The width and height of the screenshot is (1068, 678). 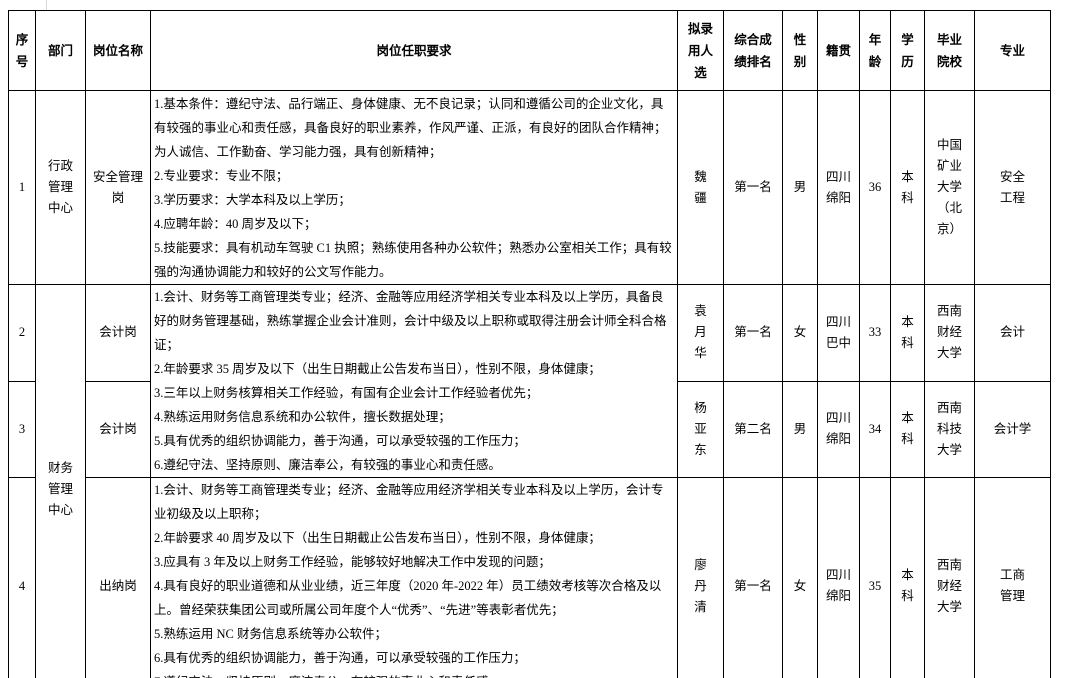 What do you see at coordinates (118, 50) in the screenshot?
I see `header-position-name: 岗位名称` at bounding box center [118, 50].